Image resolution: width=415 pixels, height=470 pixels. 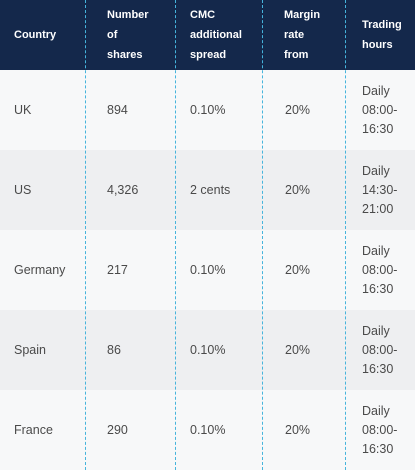 I want to click on cell-spread: 2 cents, so click(x=210, y=190).